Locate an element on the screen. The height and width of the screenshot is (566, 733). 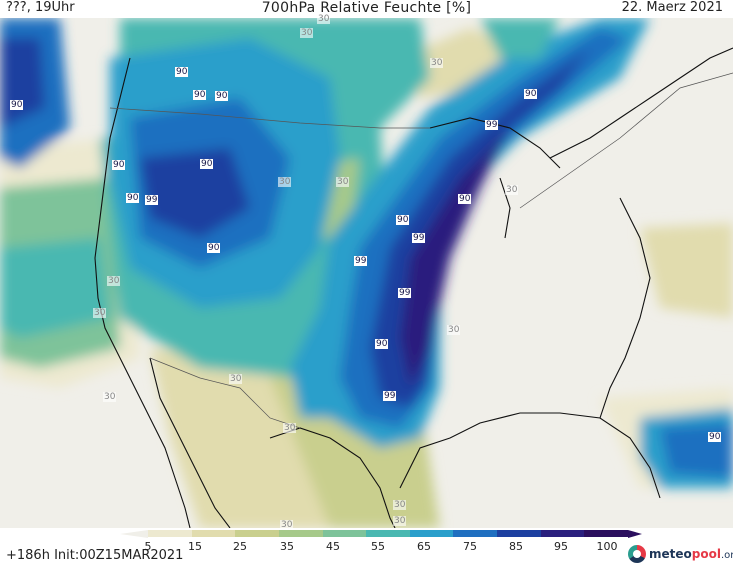
colorbar-tick-label: 100 is located at coordinates (607, 546).